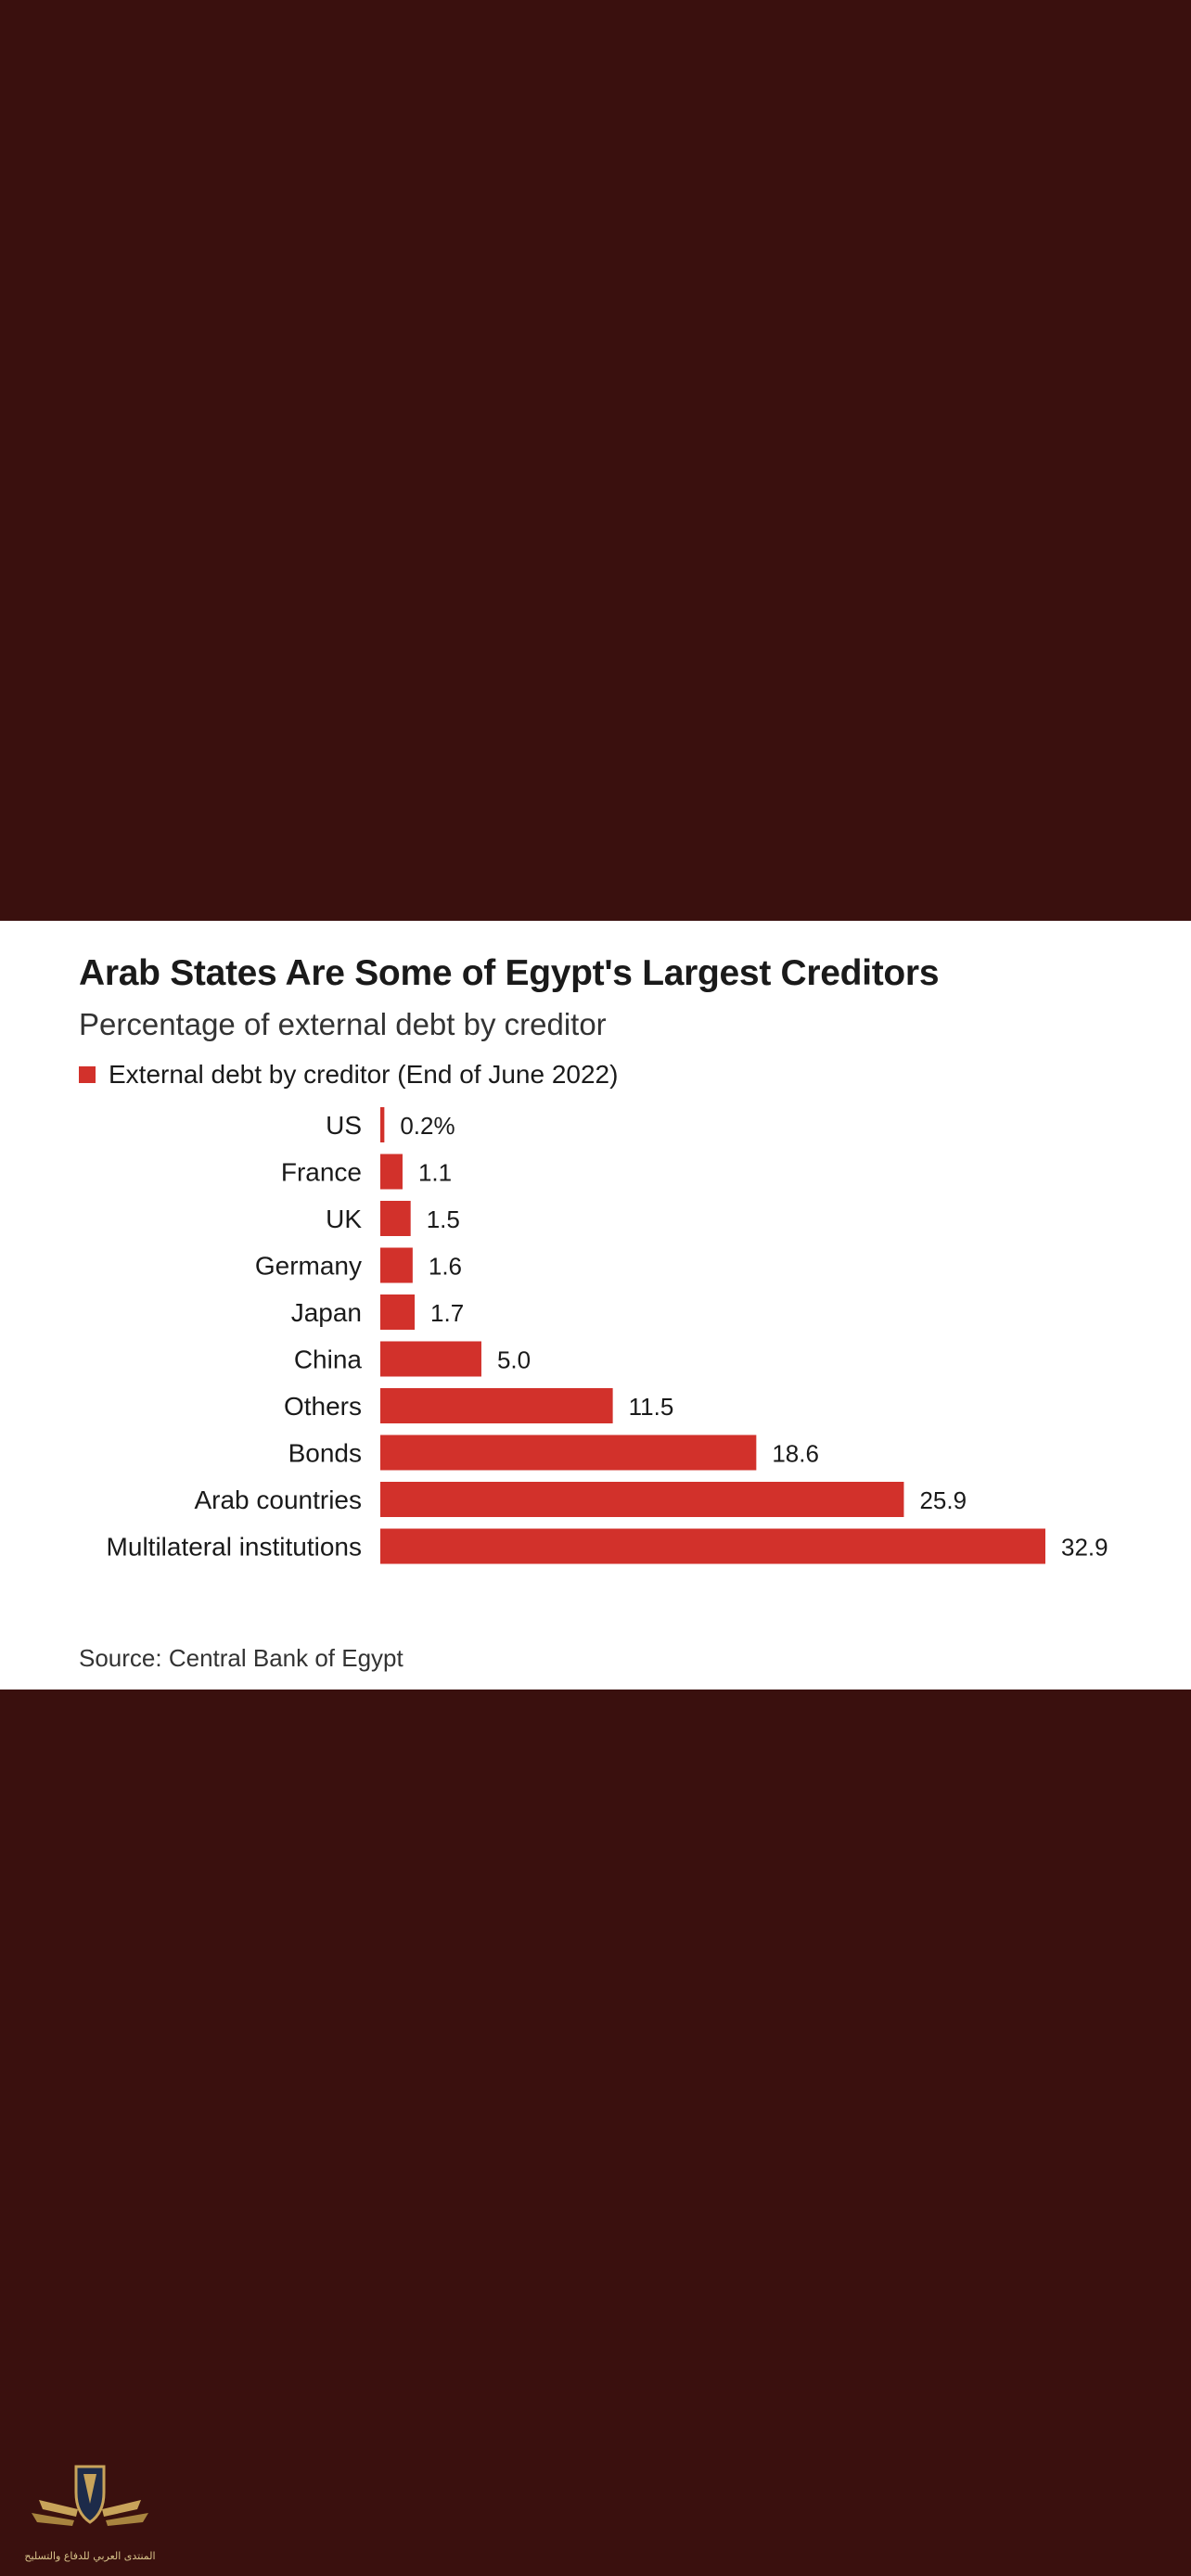  I want to click on value-label: 0.2%, so click(427, 1126).